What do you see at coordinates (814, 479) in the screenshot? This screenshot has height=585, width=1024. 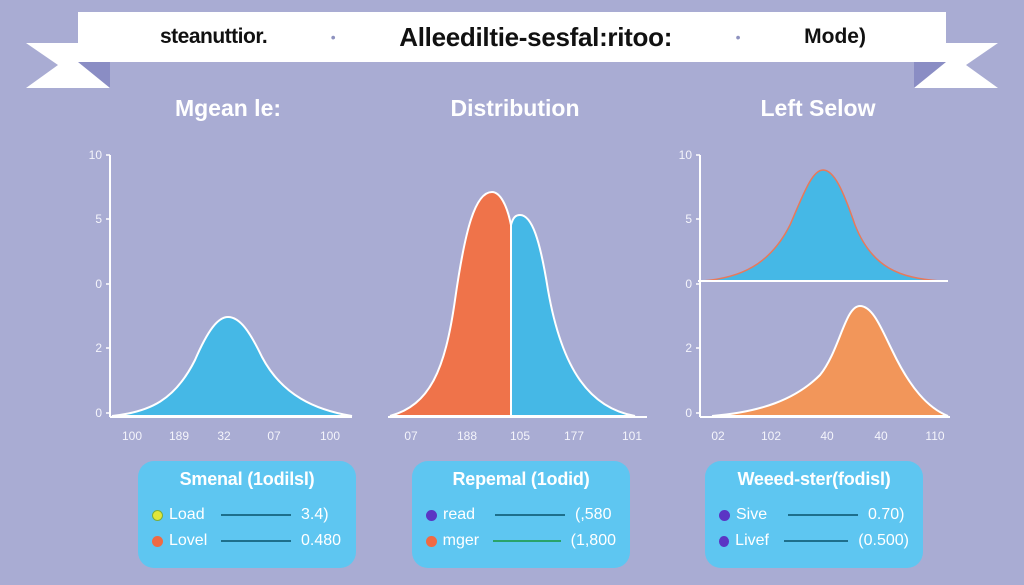 I see `legend-title: Weeed-ster(fodisl)` at bounding box center [814, 479].